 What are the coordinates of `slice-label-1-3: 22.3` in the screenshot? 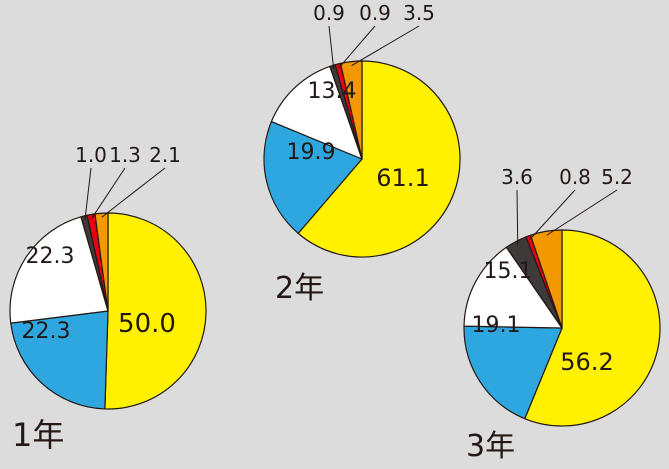 It's located at (50, 256).